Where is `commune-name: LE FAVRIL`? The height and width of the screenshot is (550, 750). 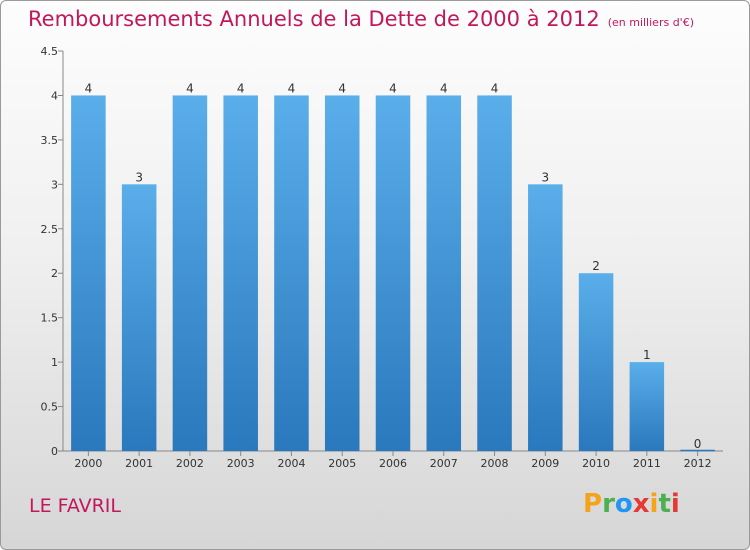 commune-name: LE FAVRIL is located at coordinates (75, 506).